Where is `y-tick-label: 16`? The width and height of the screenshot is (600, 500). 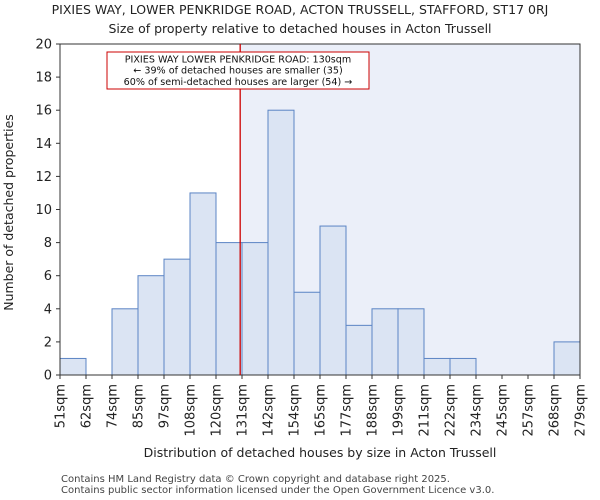
y-tick-label: 16 is located at coordinates (43, 111).